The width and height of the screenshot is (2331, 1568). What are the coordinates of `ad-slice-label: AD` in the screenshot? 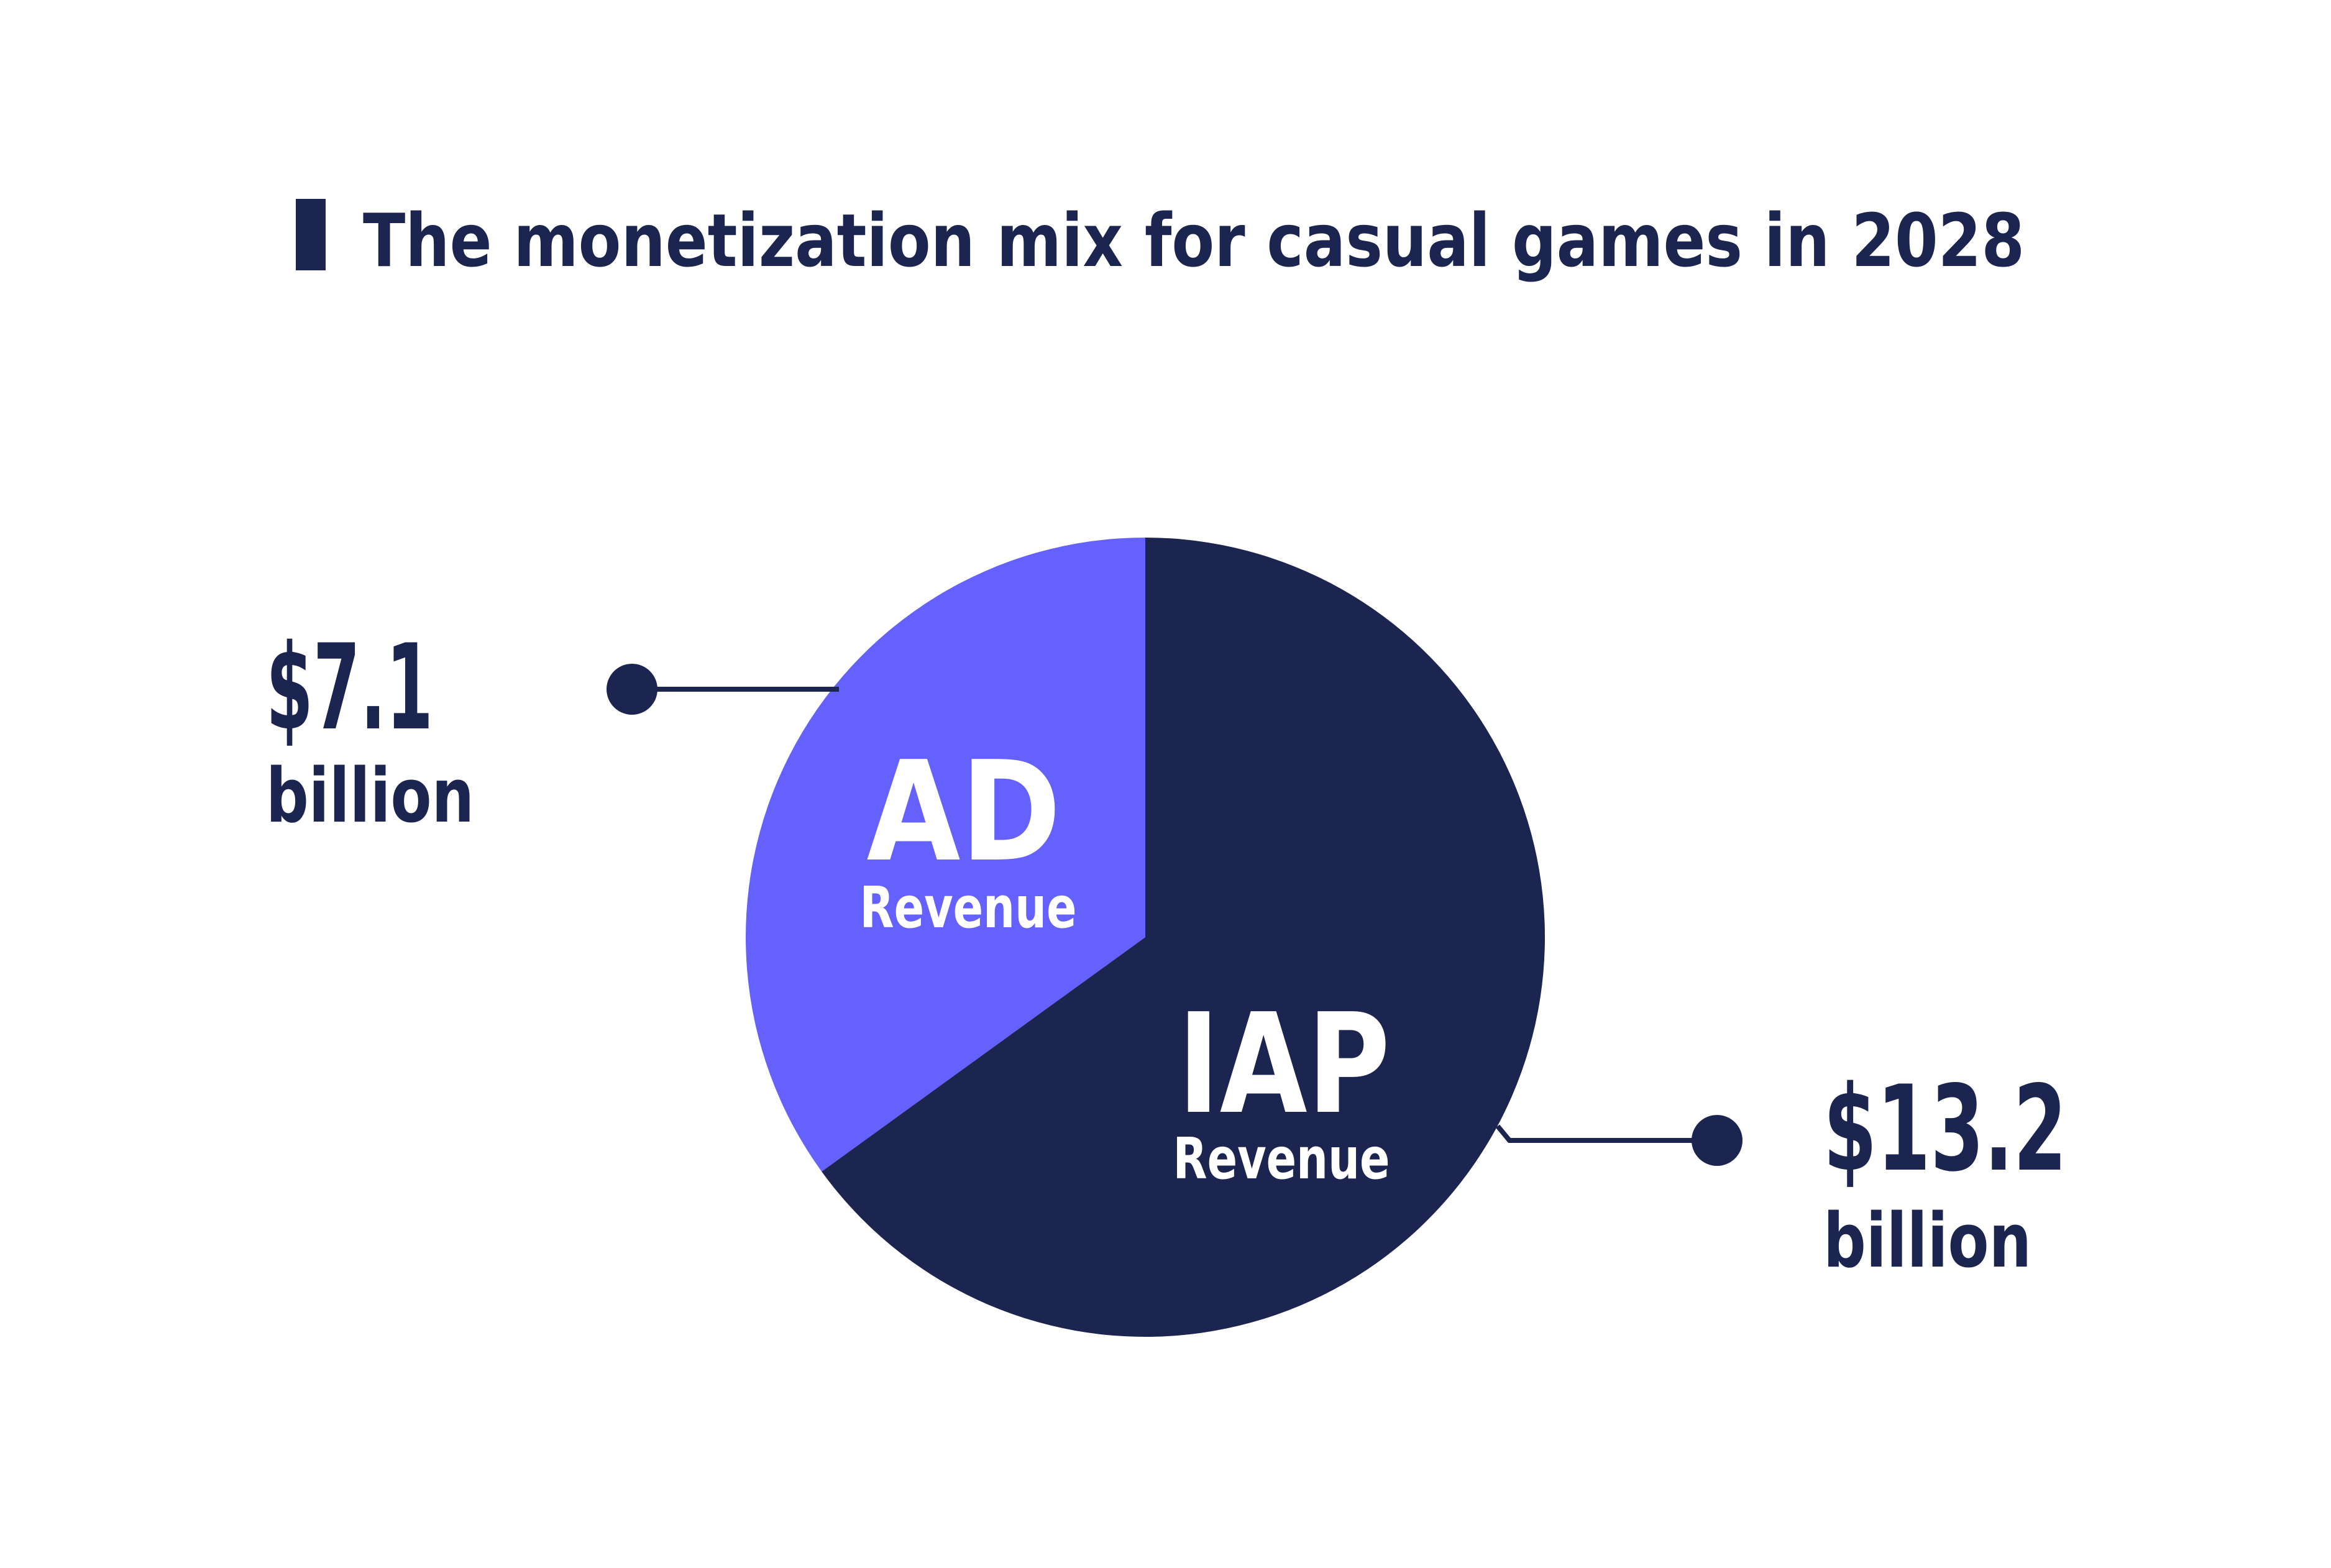 It's located at (964, 812).